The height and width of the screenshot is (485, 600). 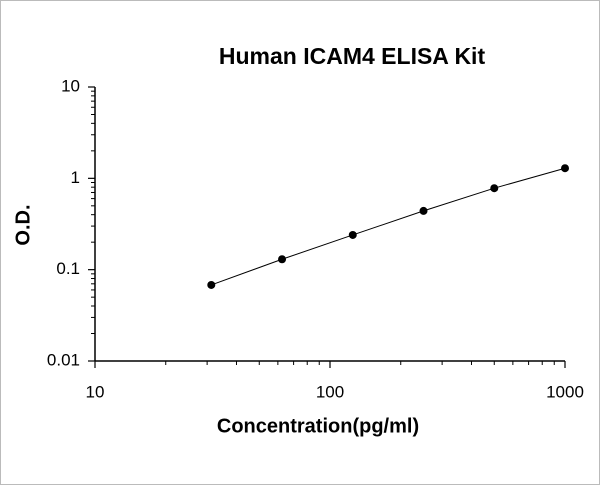 I want to click on y-axis-label: O.D., so click(x=23, y=224).